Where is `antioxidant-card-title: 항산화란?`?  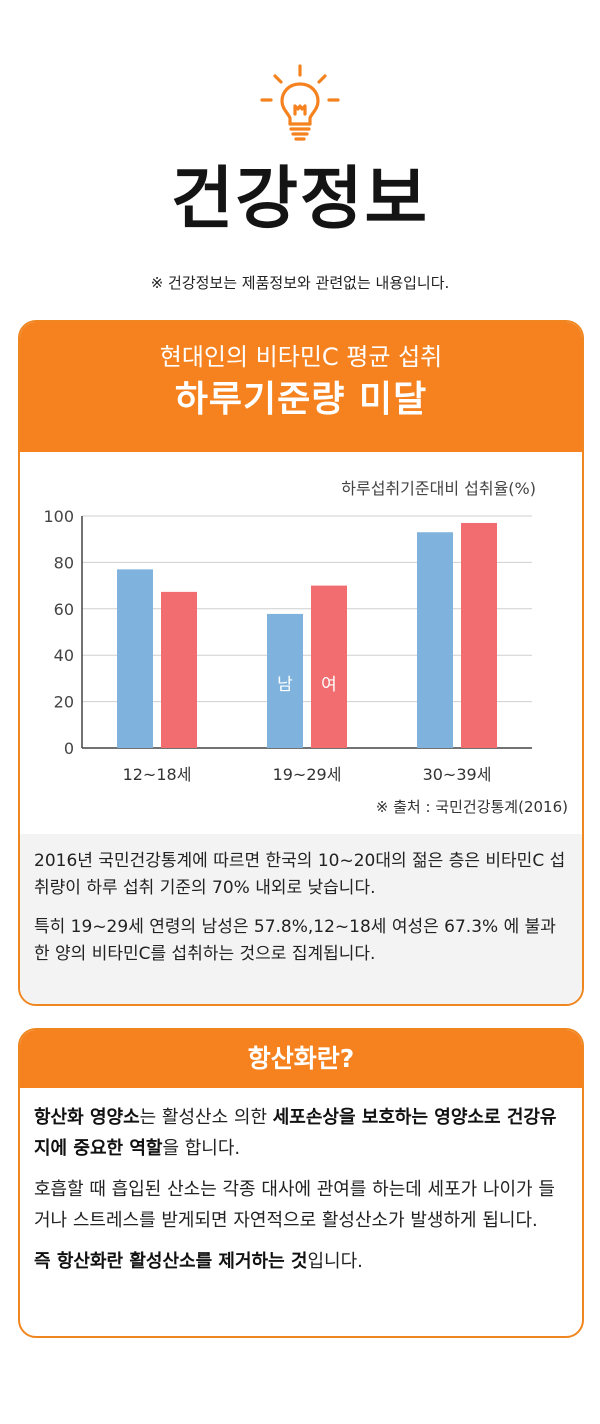 antioxidant-card-title: 항산화란? is located at coordinates (301, 1059).